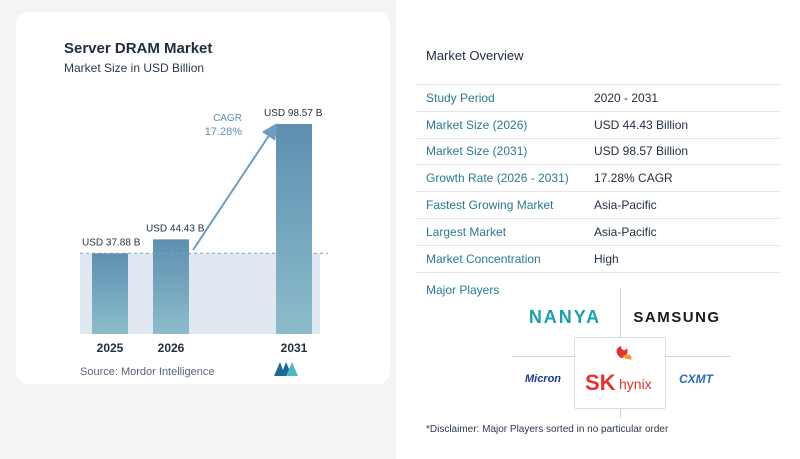 The width and height of the screenshot is (800, 459). What do you see at coordinates (682, 178) in the screenshot?
I see `overview-value: 17.28% CAGR` at bounding box center [682, 178].